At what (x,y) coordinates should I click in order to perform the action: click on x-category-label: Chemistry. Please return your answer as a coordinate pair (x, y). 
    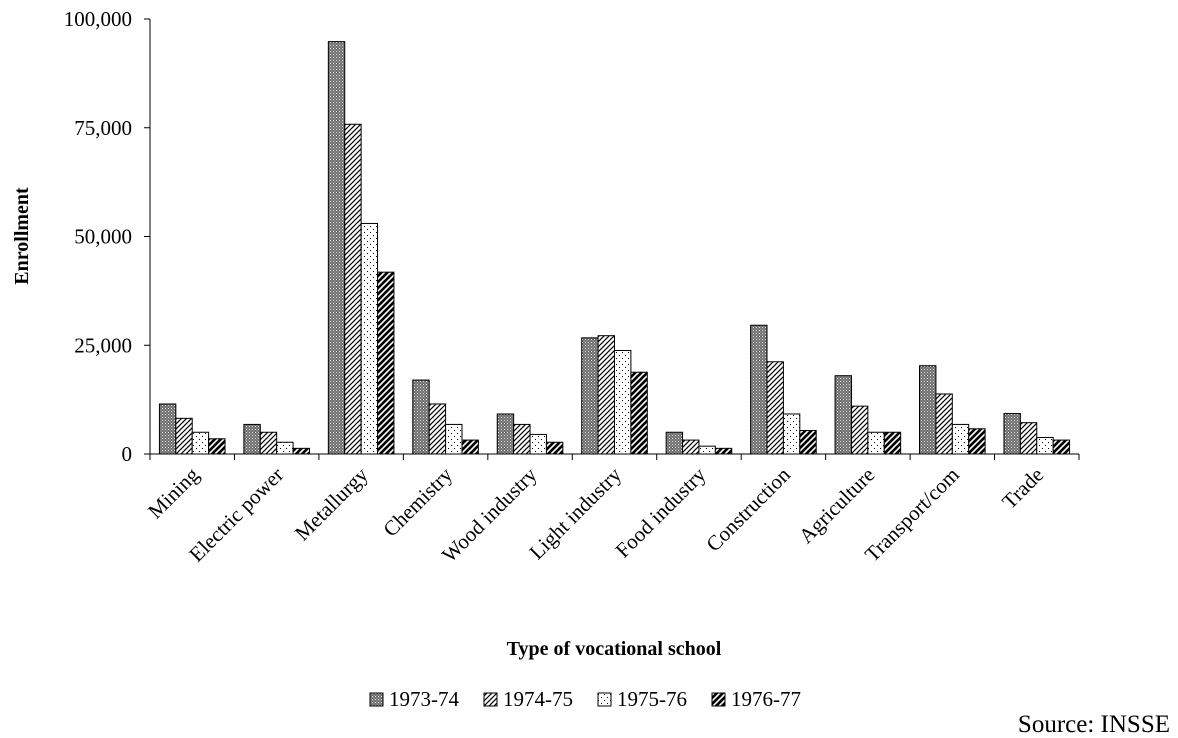
    Looking at the image, I should click on (417, 501).